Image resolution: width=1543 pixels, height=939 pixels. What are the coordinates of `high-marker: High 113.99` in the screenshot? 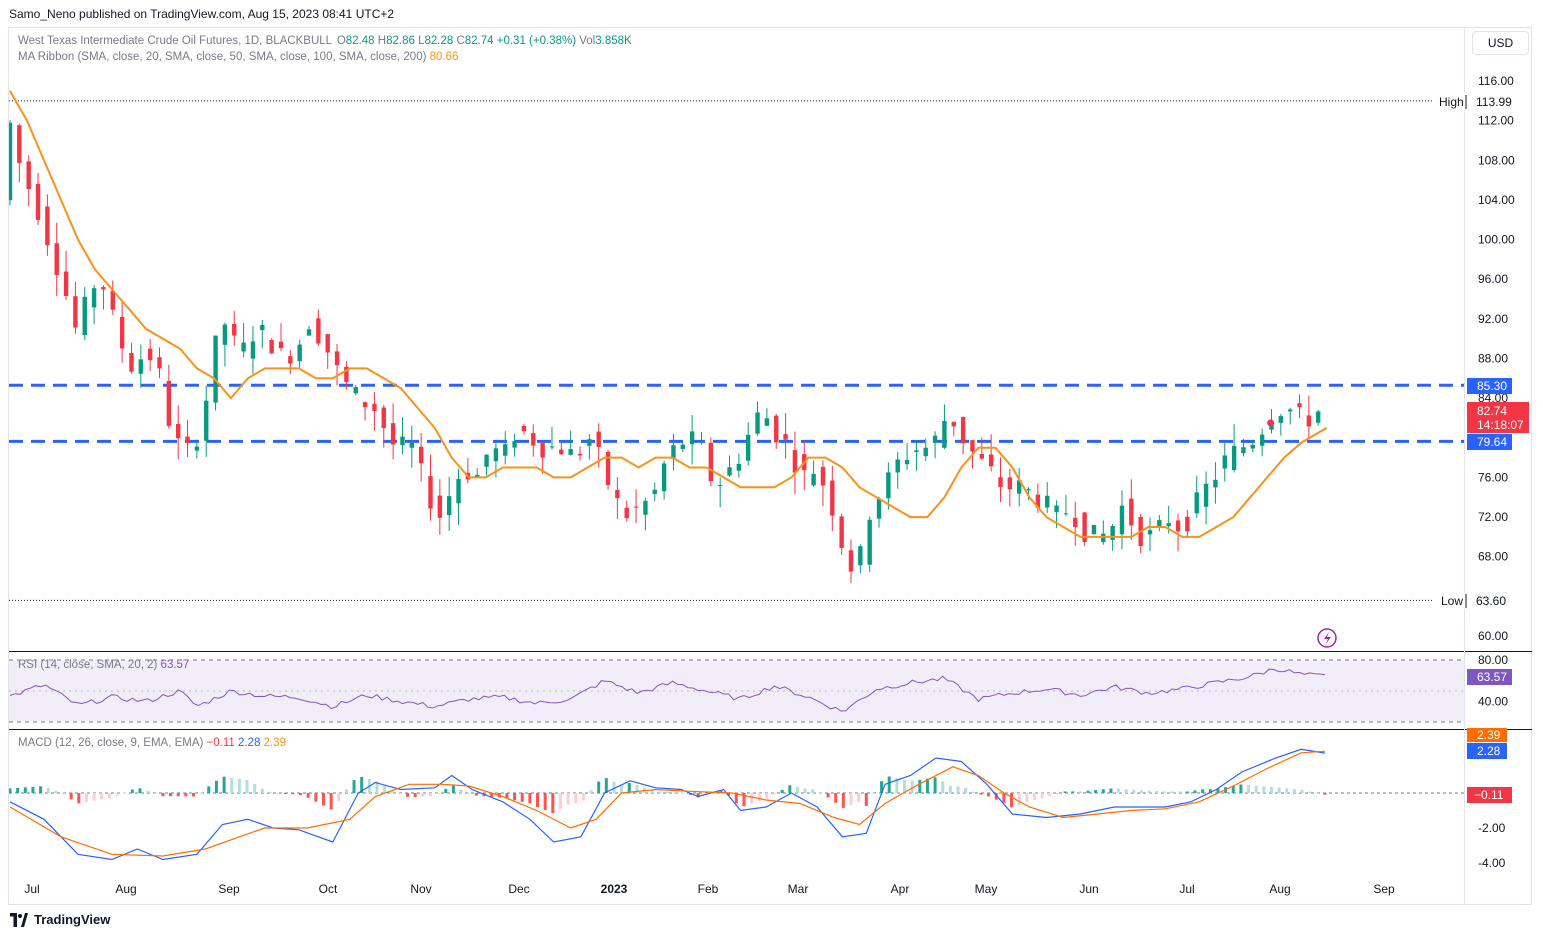 It's located at (1476, 101).